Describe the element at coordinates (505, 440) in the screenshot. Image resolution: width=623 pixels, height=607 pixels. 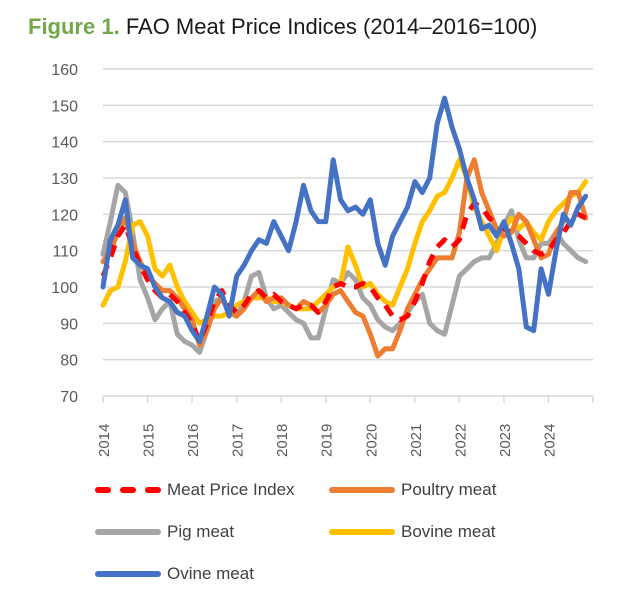
I see `x-tick-label: 2023` at that location.